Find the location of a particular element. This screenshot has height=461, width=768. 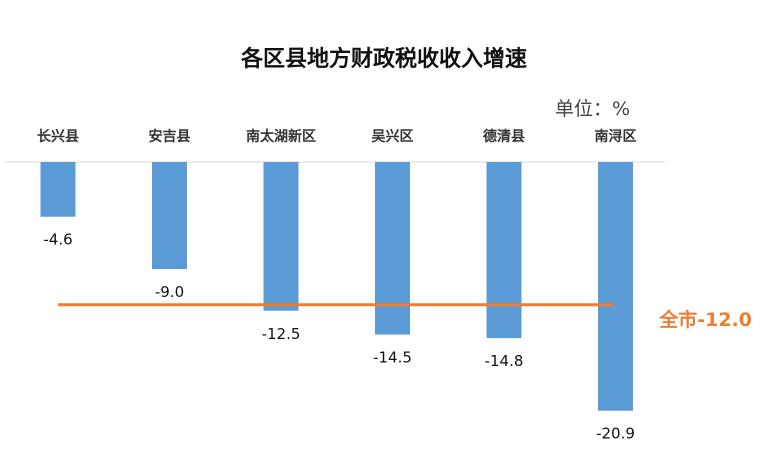

bar-value-label: -14.5 is located at coordinates (392, 358).